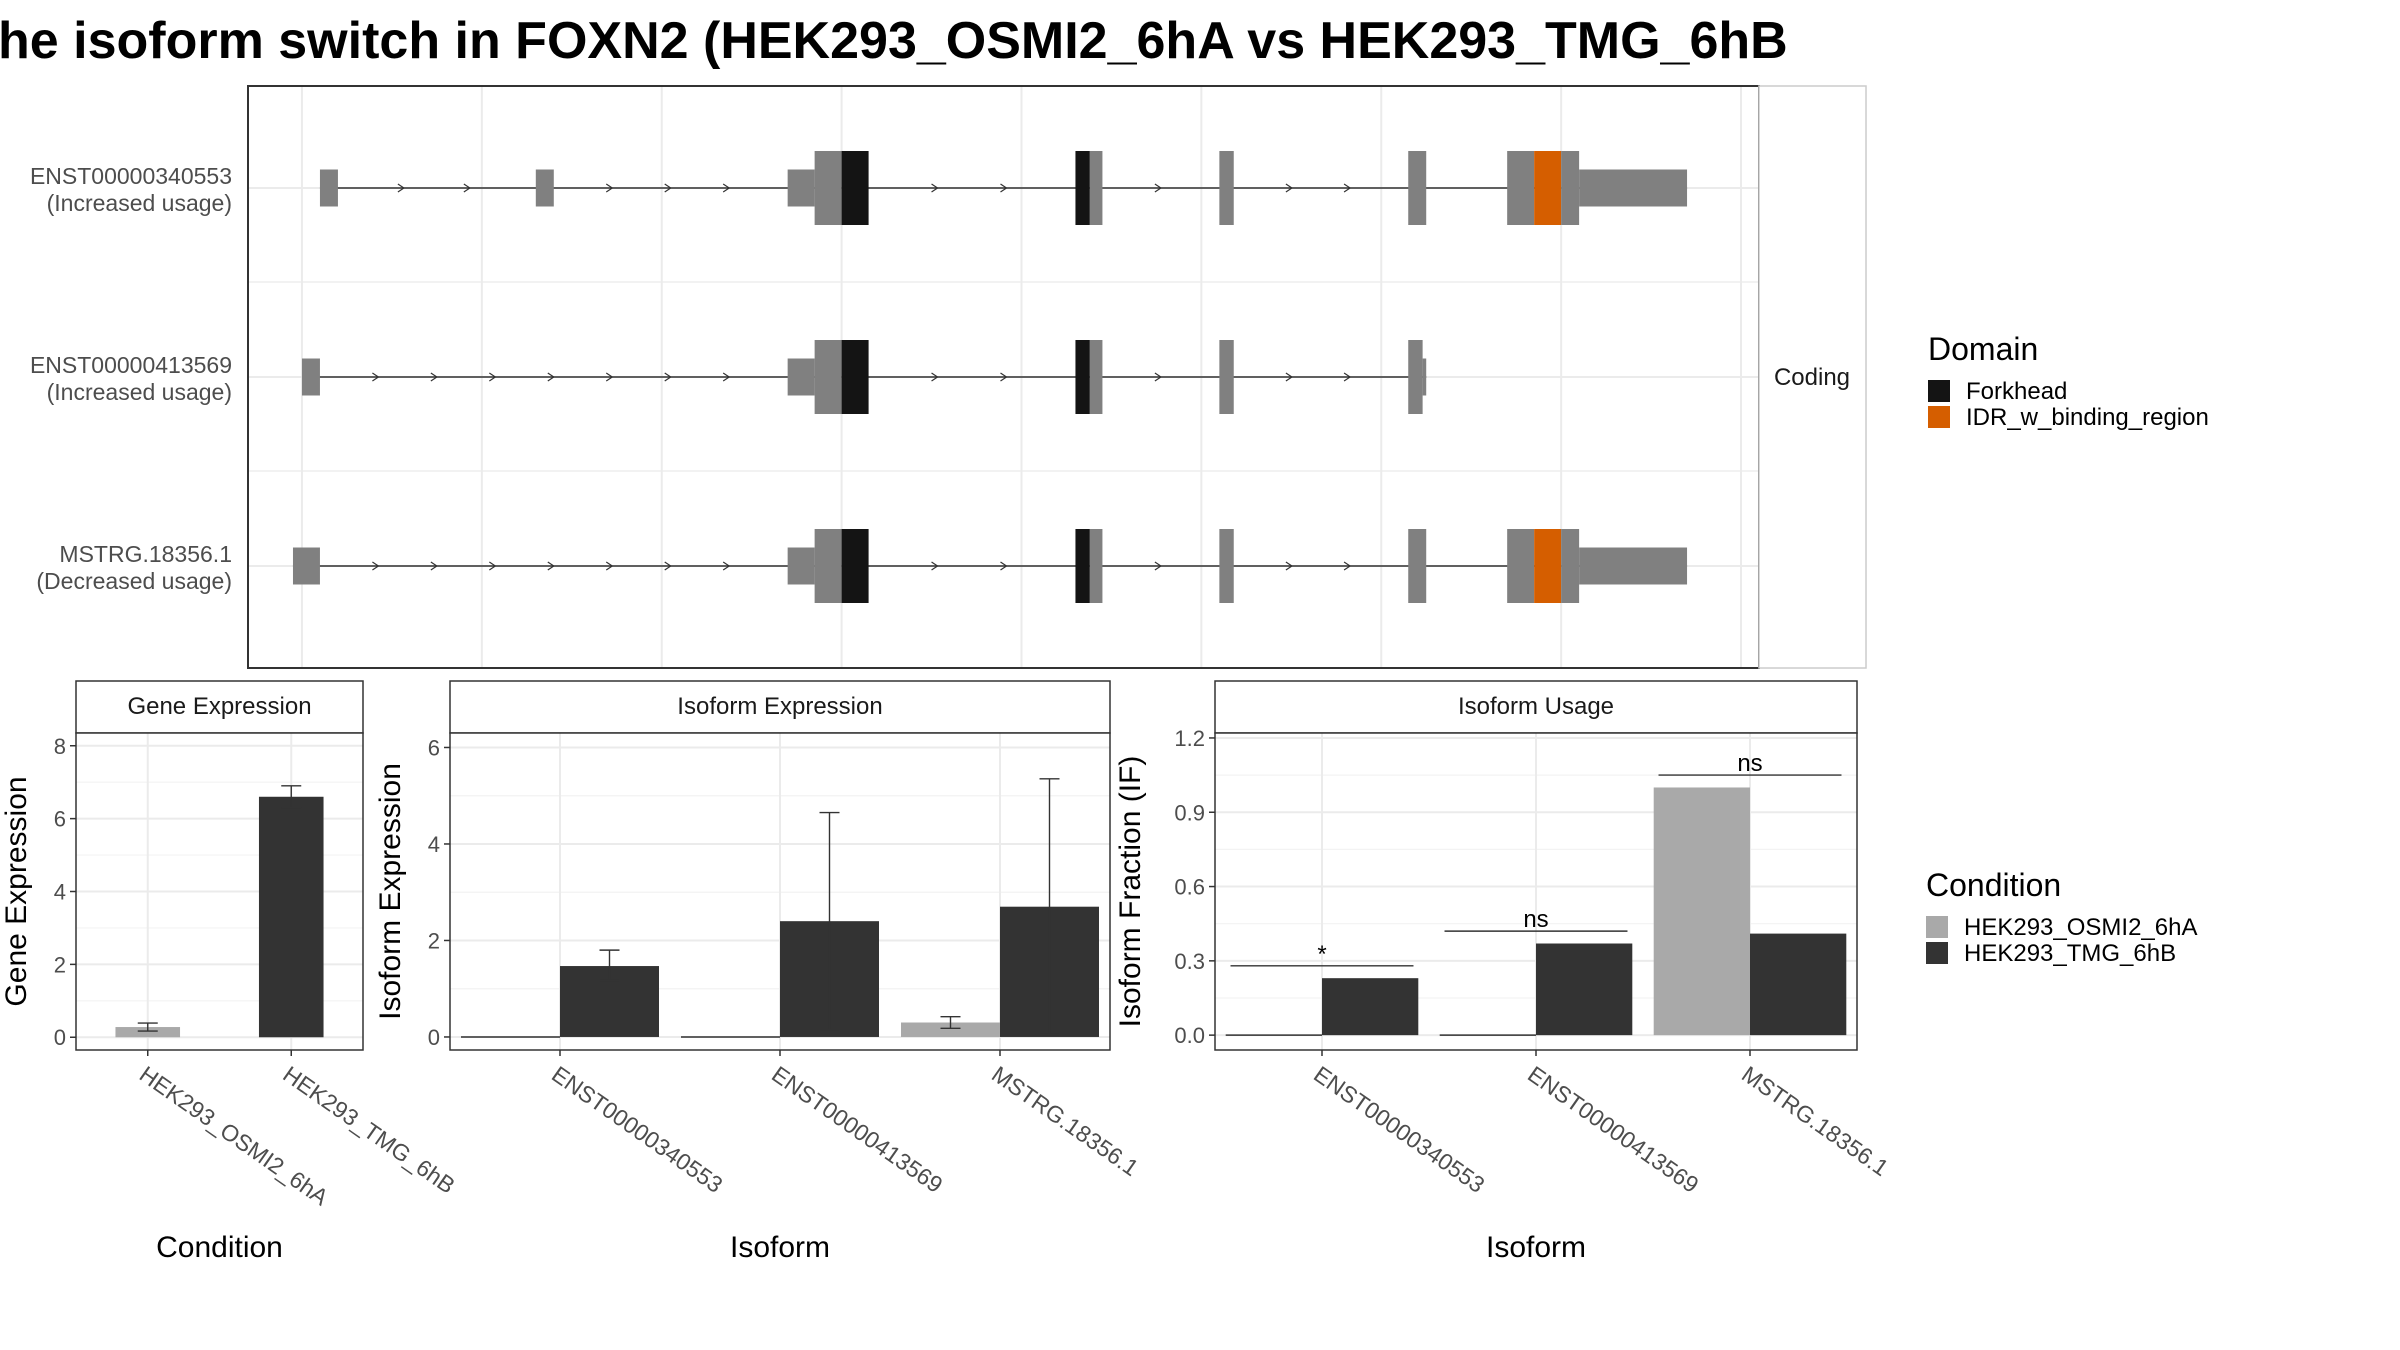 The height and width of the screenshot is (1350, 2400). I want to click on y-tick-label: 8, so click(60, 746).